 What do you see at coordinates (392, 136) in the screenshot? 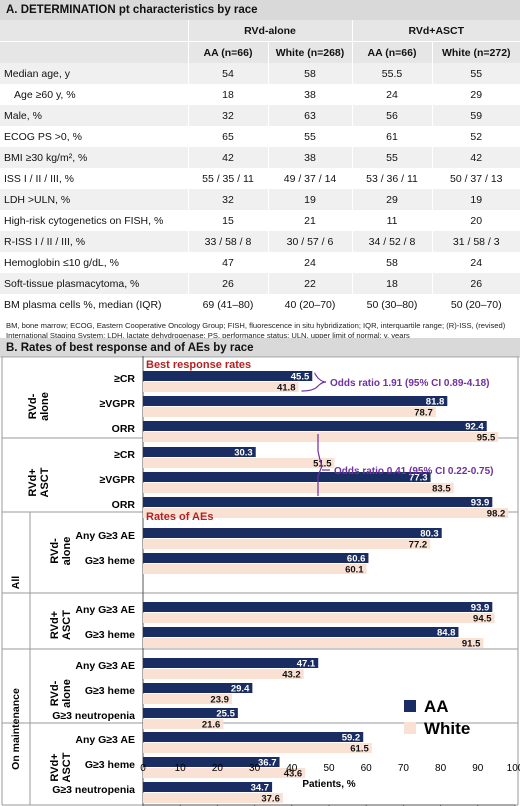
I see `table-cell: 61` at bounding box center [392, 136].